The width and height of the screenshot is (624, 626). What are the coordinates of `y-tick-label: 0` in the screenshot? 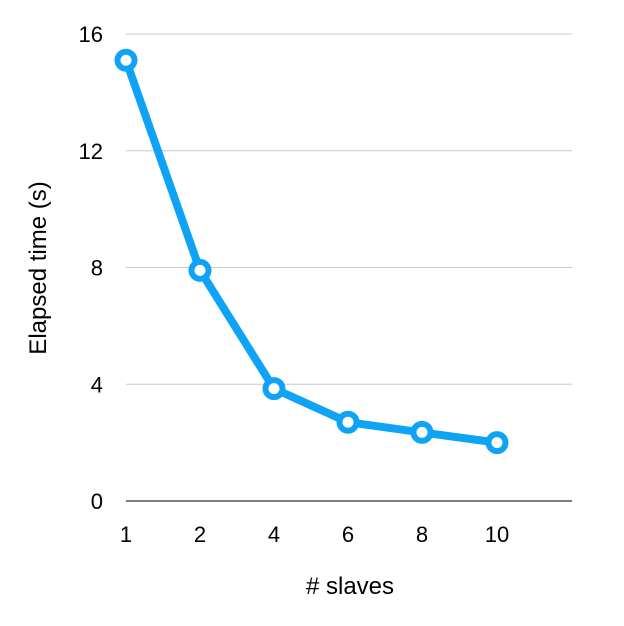 It's located at (97, 501).